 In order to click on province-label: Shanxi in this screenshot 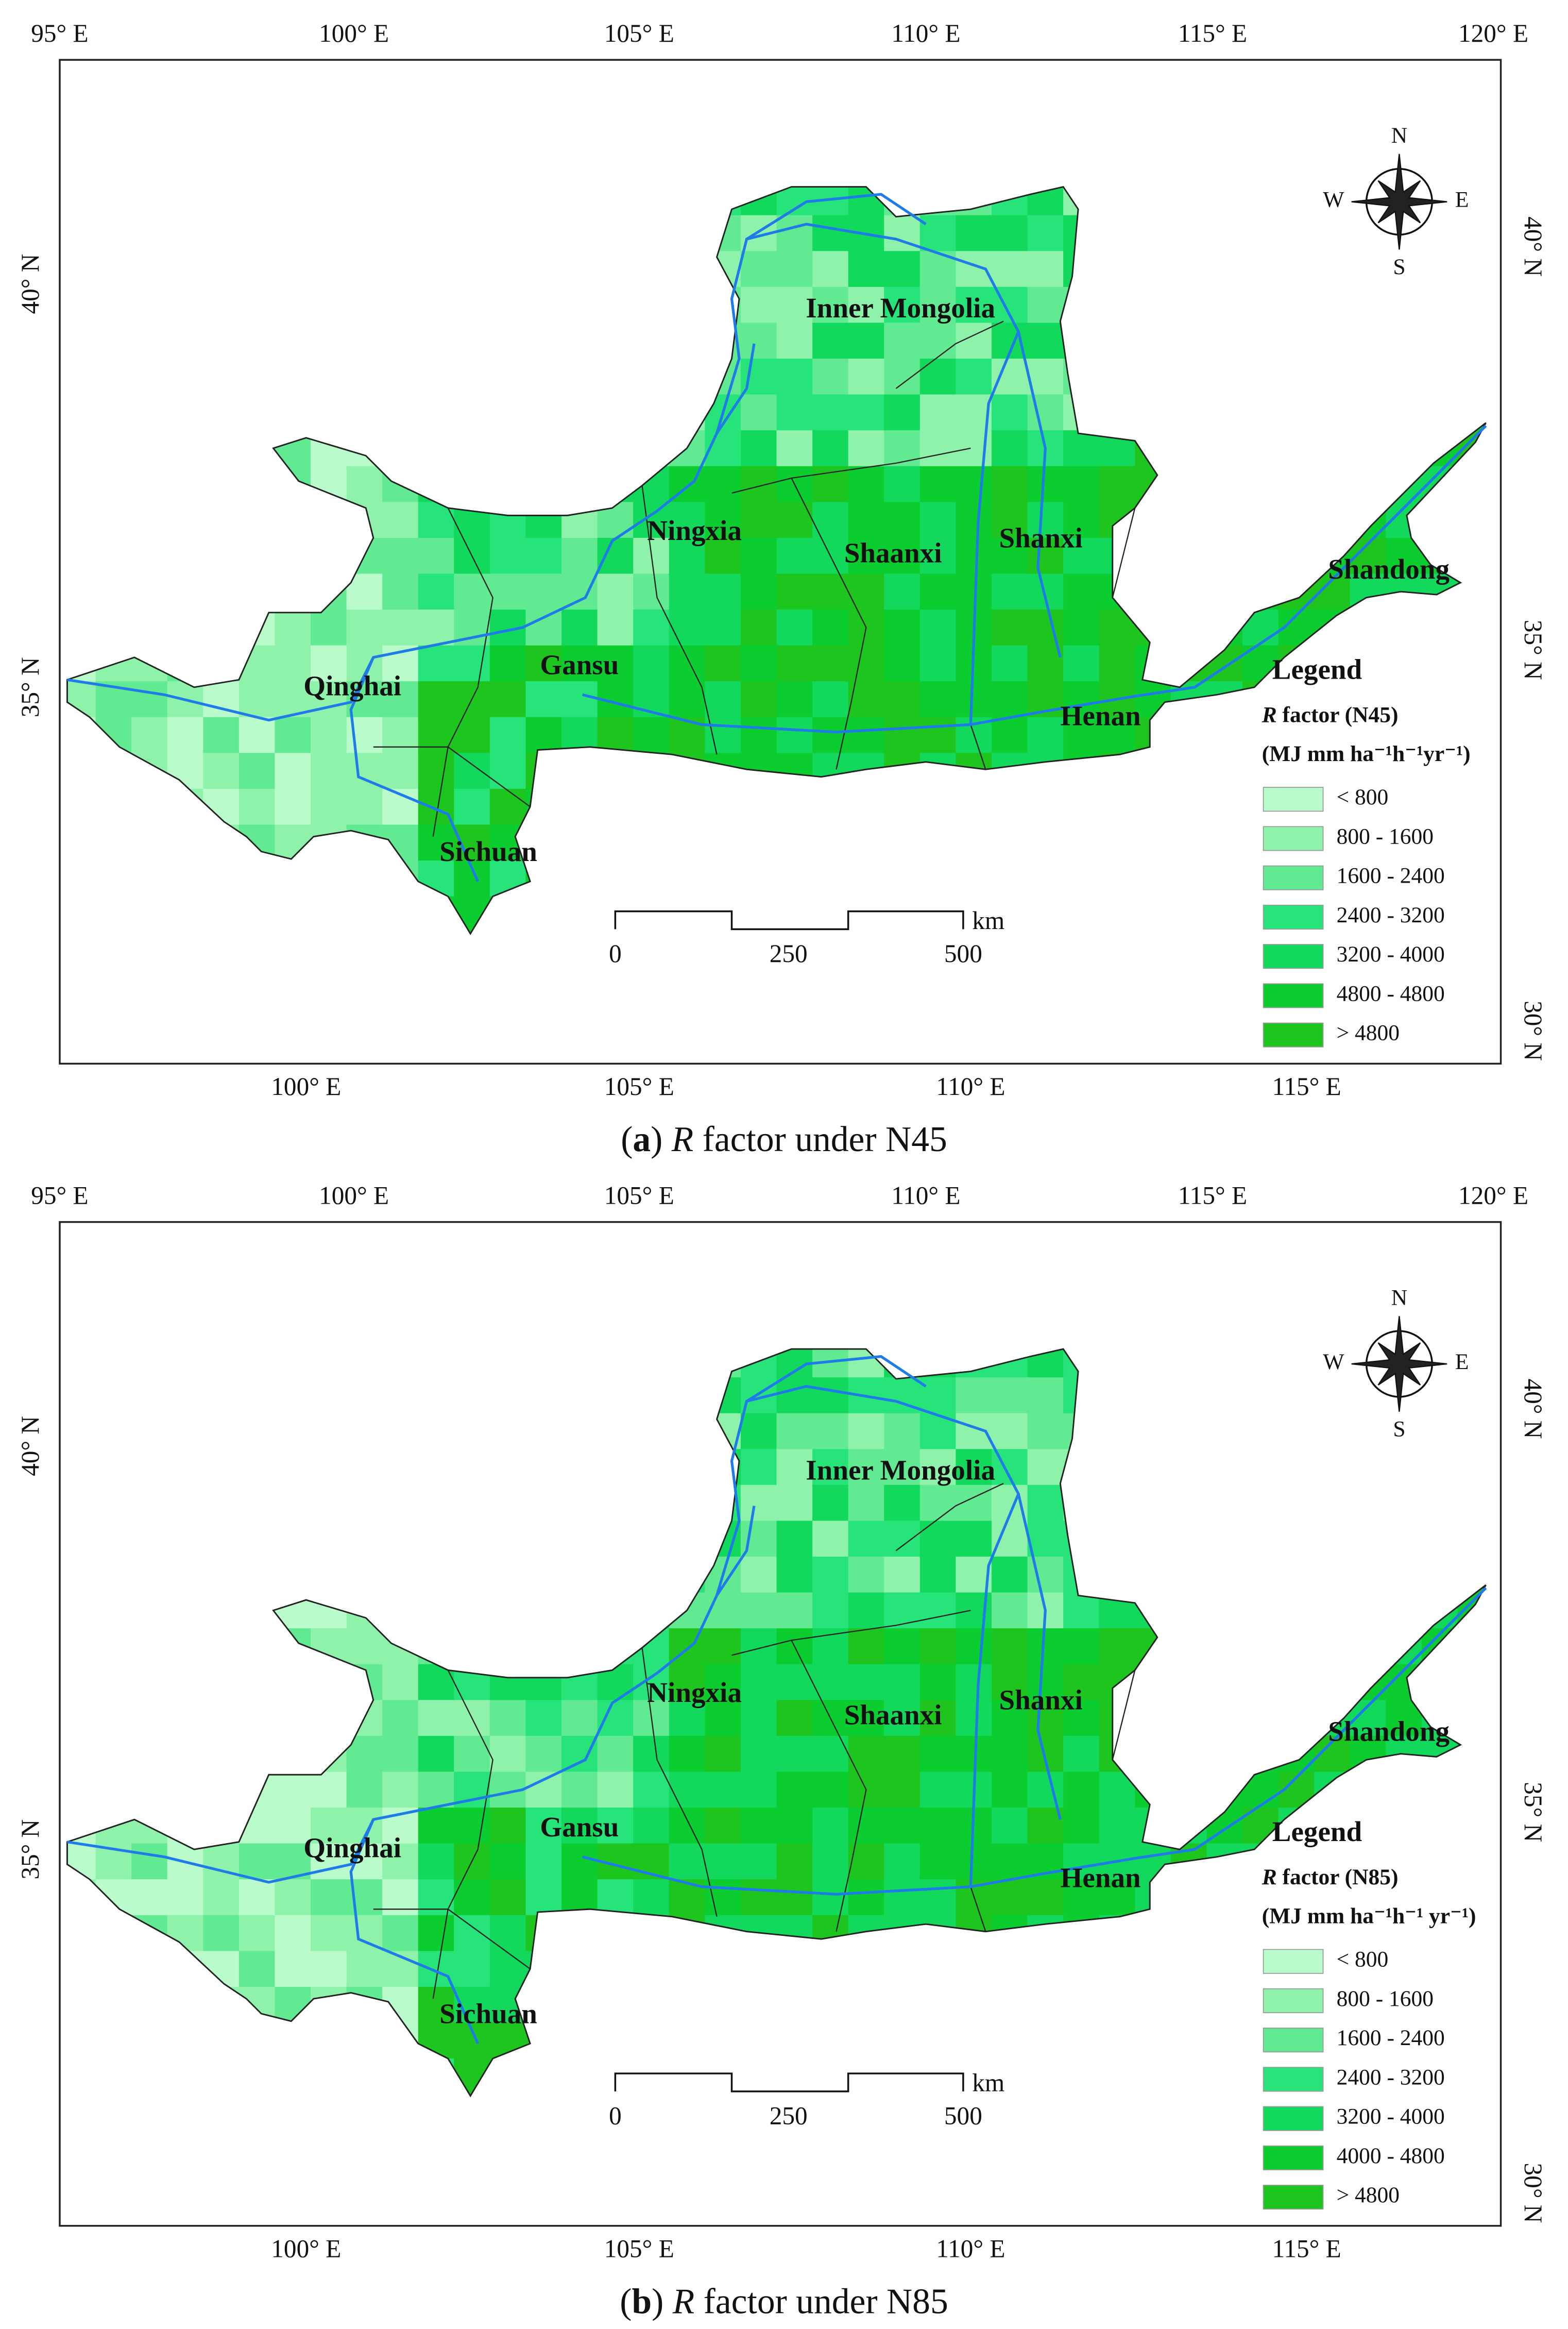, I will do `click(1040, 537)`.